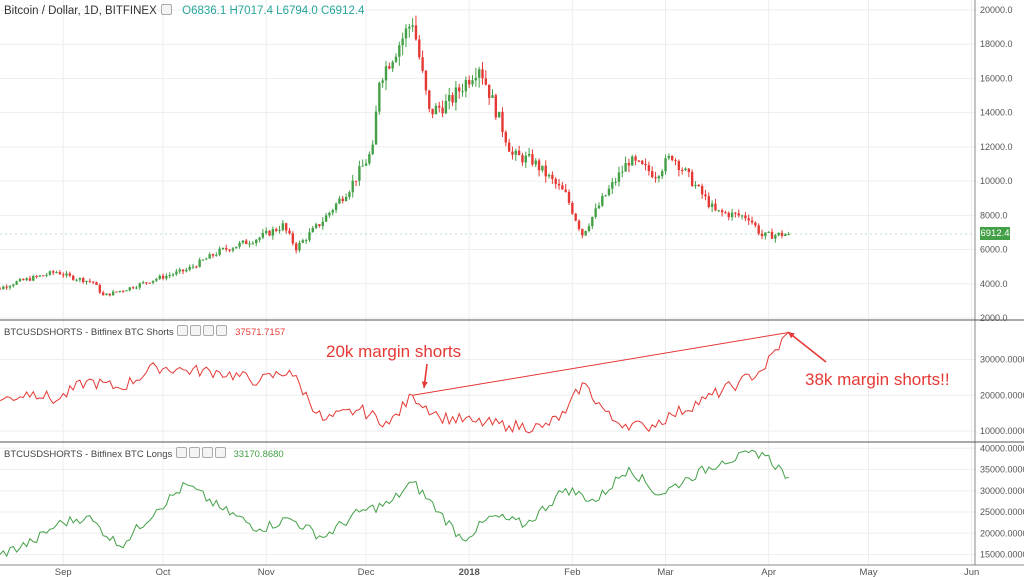 Image resolution: width=1024 pixels, height=577 pixels. Describe the element at coordinates (89, 332) in the screenshot. I see `shorts-title: BTCUSDSHORTS - Bitfinex BTC Shorts` at that location.